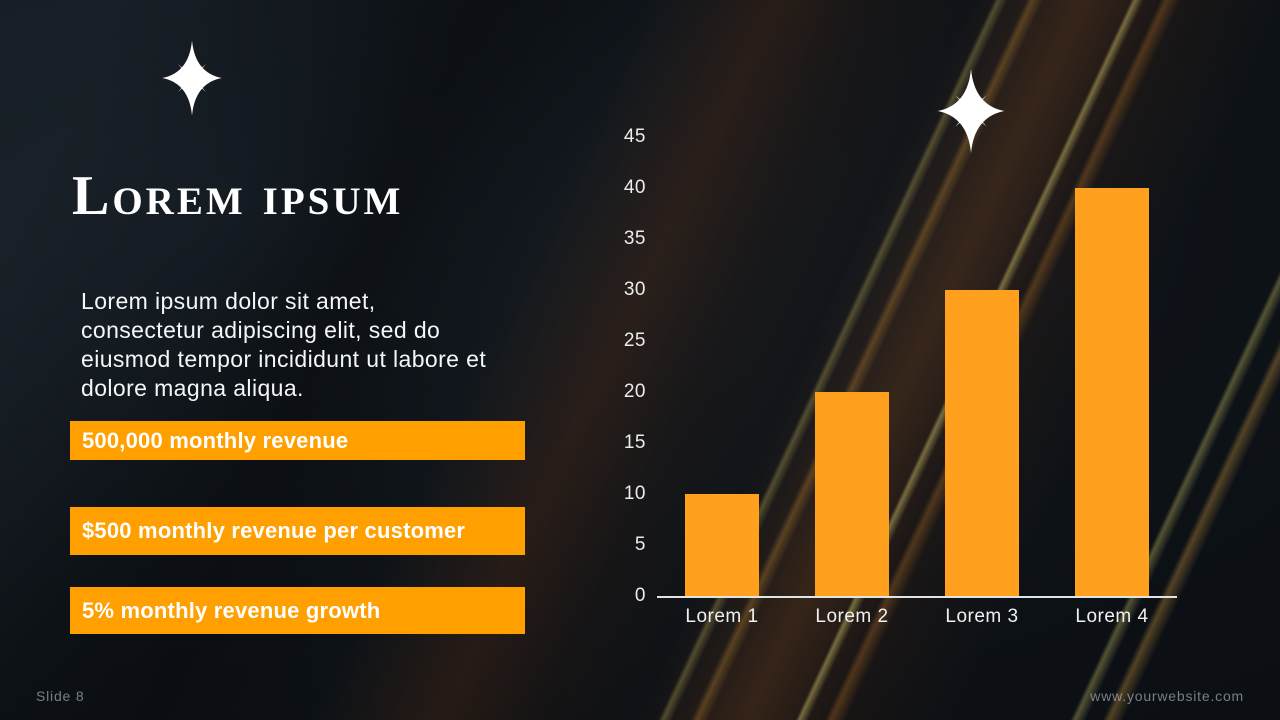 The image size is (1280, 720). Describe the element at coordinates (1167, 696) in the screenshot. I see `website-url: www.yourwebsite.com` at that location.